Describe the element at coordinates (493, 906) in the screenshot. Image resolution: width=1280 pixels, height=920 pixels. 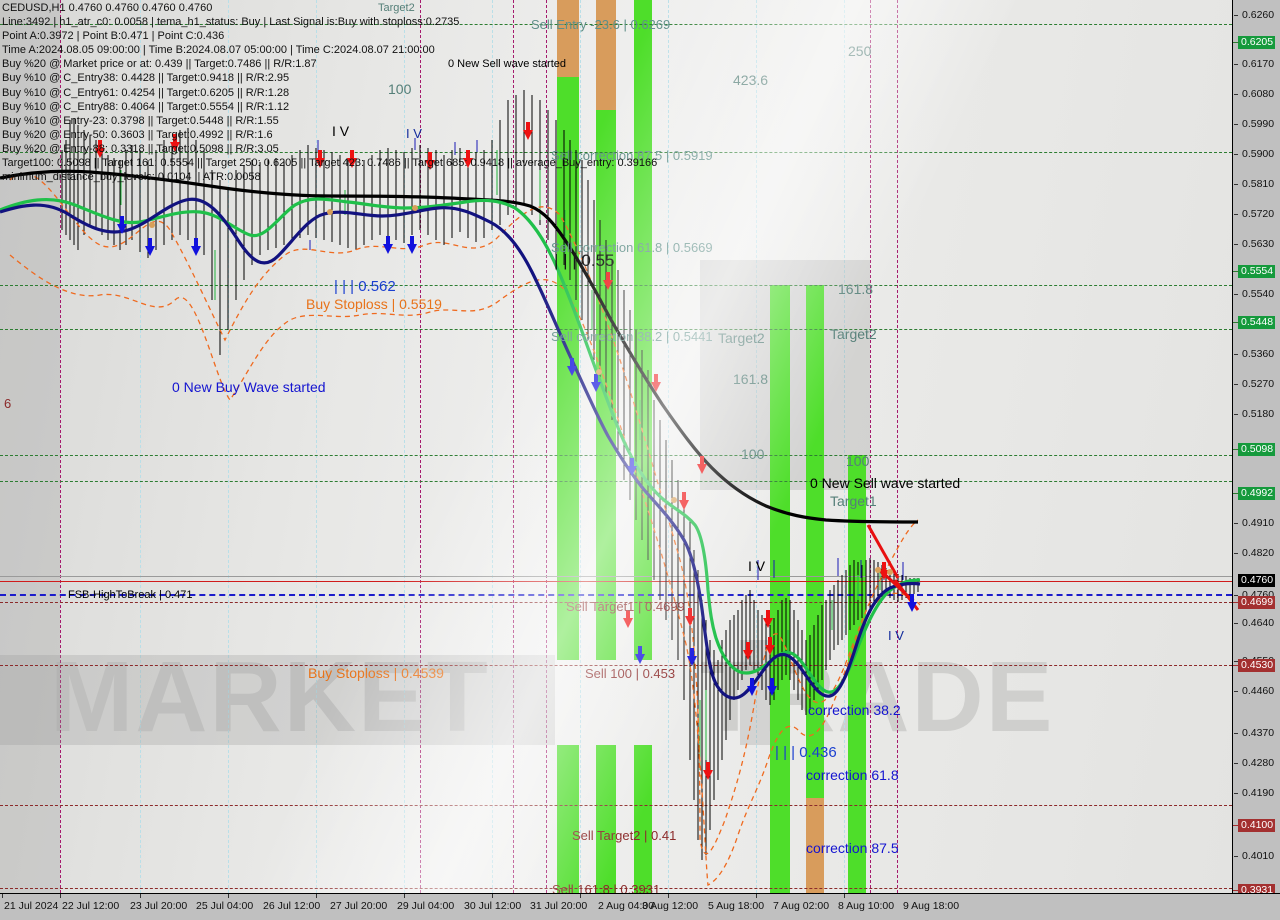
I see `x-tick: 30 Jul 12:00` at that location.